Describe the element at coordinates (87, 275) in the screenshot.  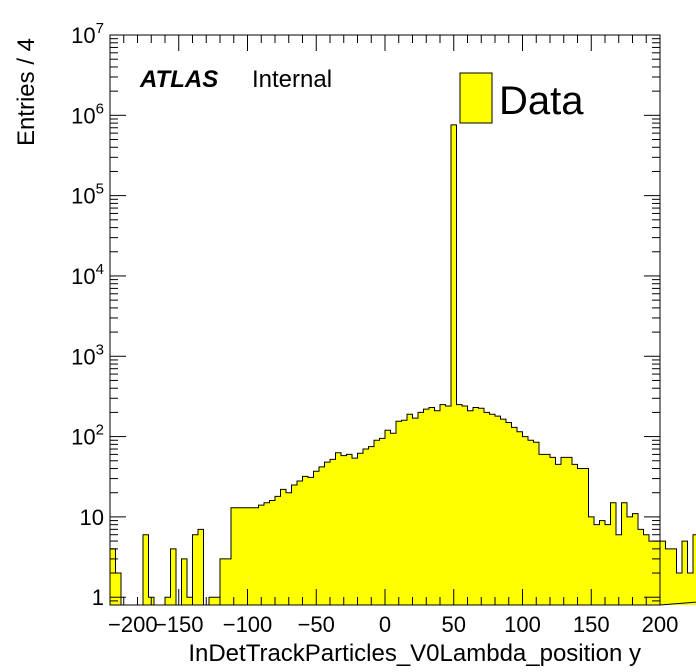
I see `y-tick-label: 10⁴` at that location.